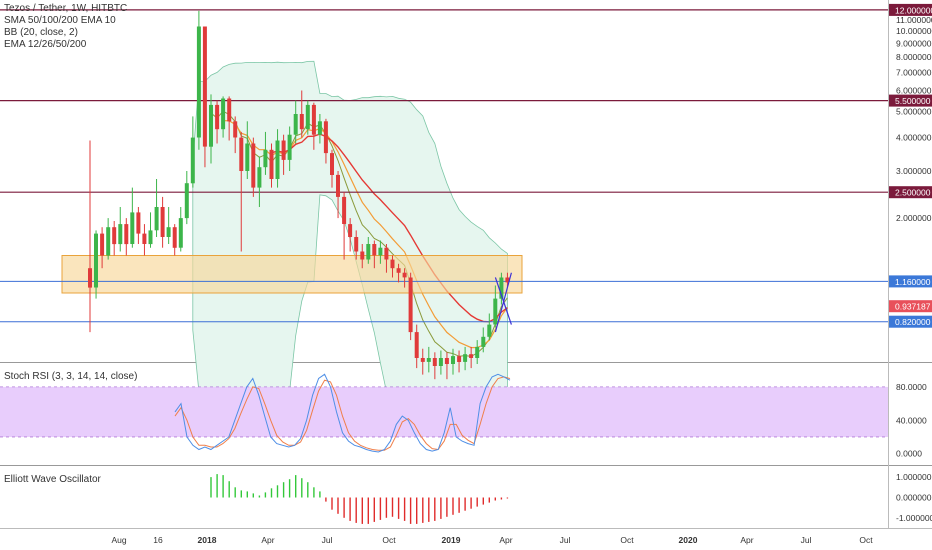 The width and height of the screenshot is (932, 550). What do you see at coordinates (914, 57) in the screenshot?
I see `price-axis-label: 8.000000` at bounding box center [914, 57].